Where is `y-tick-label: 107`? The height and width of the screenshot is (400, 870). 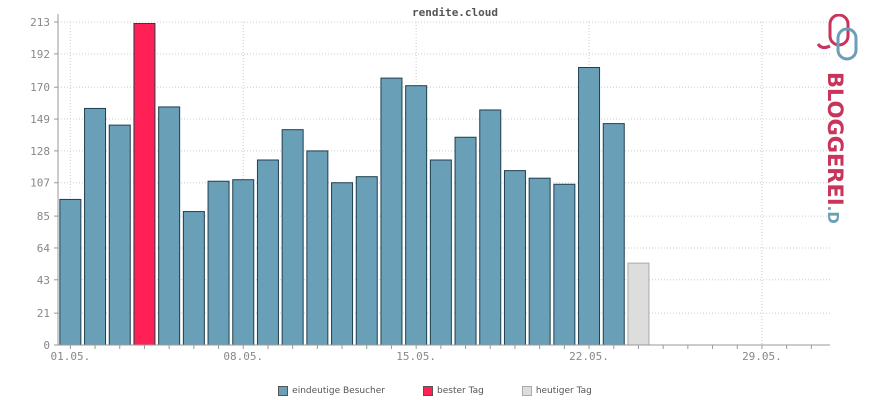 y-tick-label: 107 is located at coordinates (40, 183).